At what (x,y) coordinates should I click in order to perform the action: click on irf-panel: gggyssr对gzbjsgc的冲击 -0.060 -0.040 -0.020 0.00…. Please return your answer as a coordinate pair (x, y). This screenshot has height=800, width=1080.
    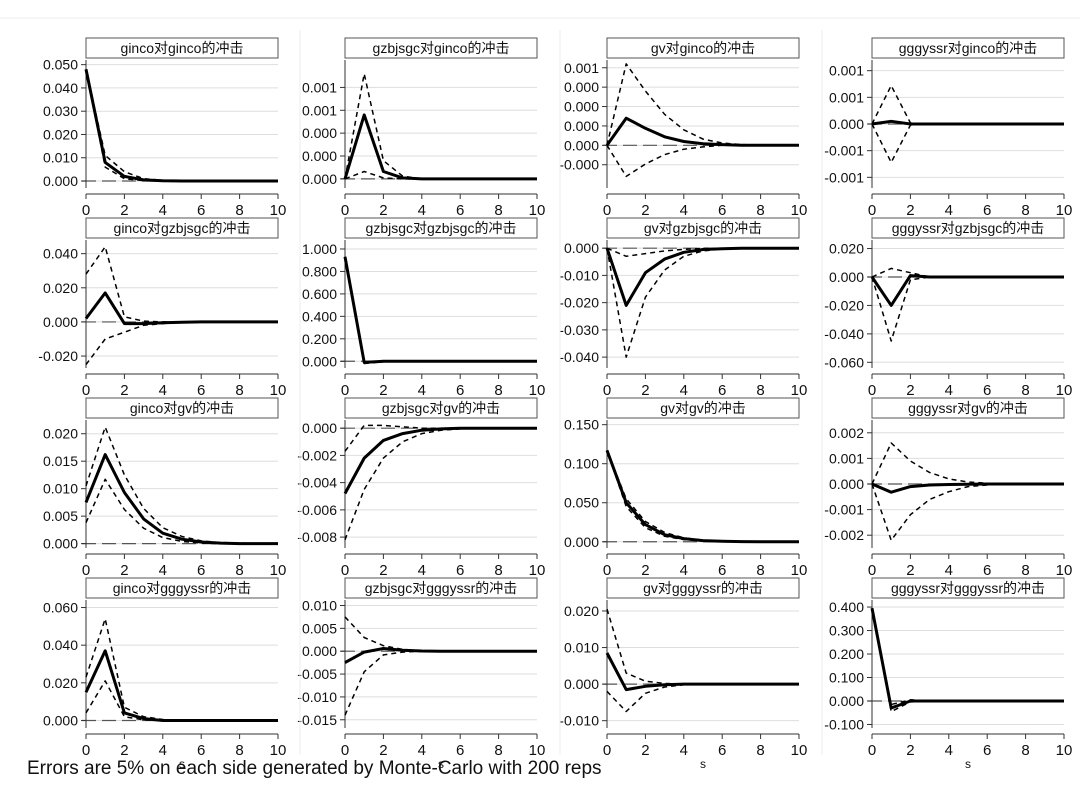
    Looking at the image, I should click on (948, 314).